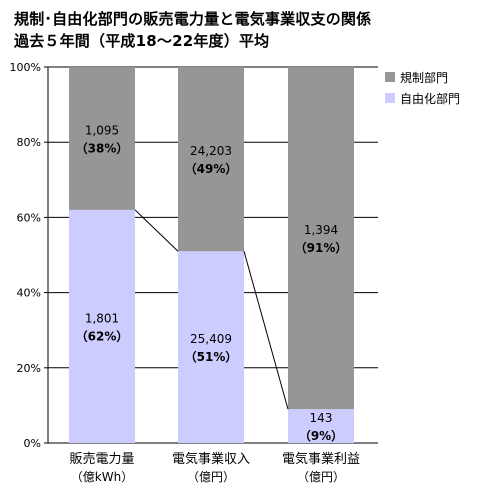 The height and width of the screenshot is (492, 484). I want to click on bar-value-label: 1,394, so click(321, 230).